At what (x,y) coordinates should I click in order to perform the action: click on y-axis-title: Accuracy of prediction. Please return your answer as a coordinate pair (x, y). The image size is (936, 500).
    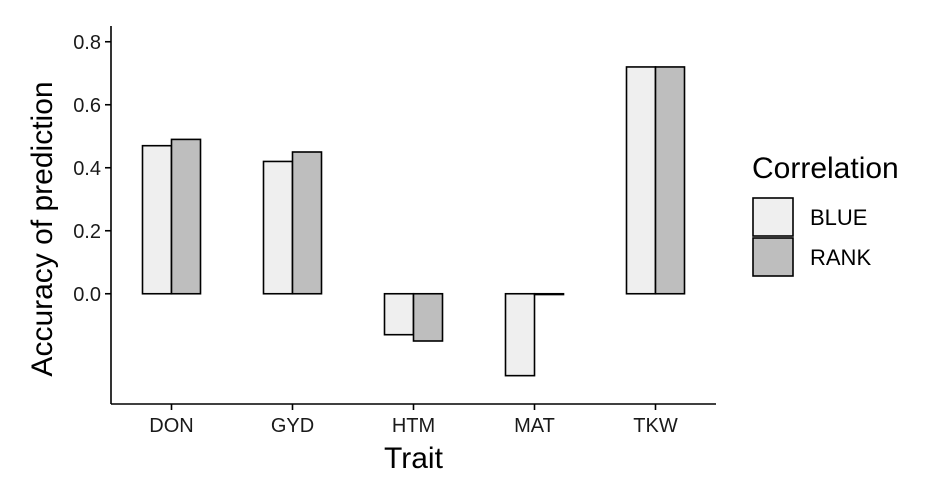
    Looking at the image, I should click on (42, 228).